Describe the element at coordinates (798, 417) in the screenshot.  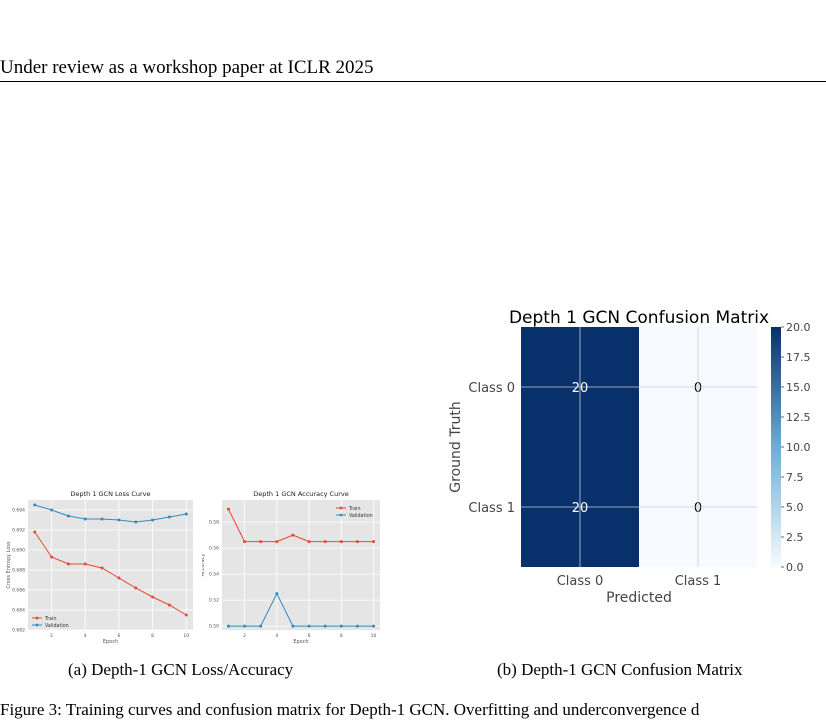
I see `colorbar-tick-label: 12.5` at that location.